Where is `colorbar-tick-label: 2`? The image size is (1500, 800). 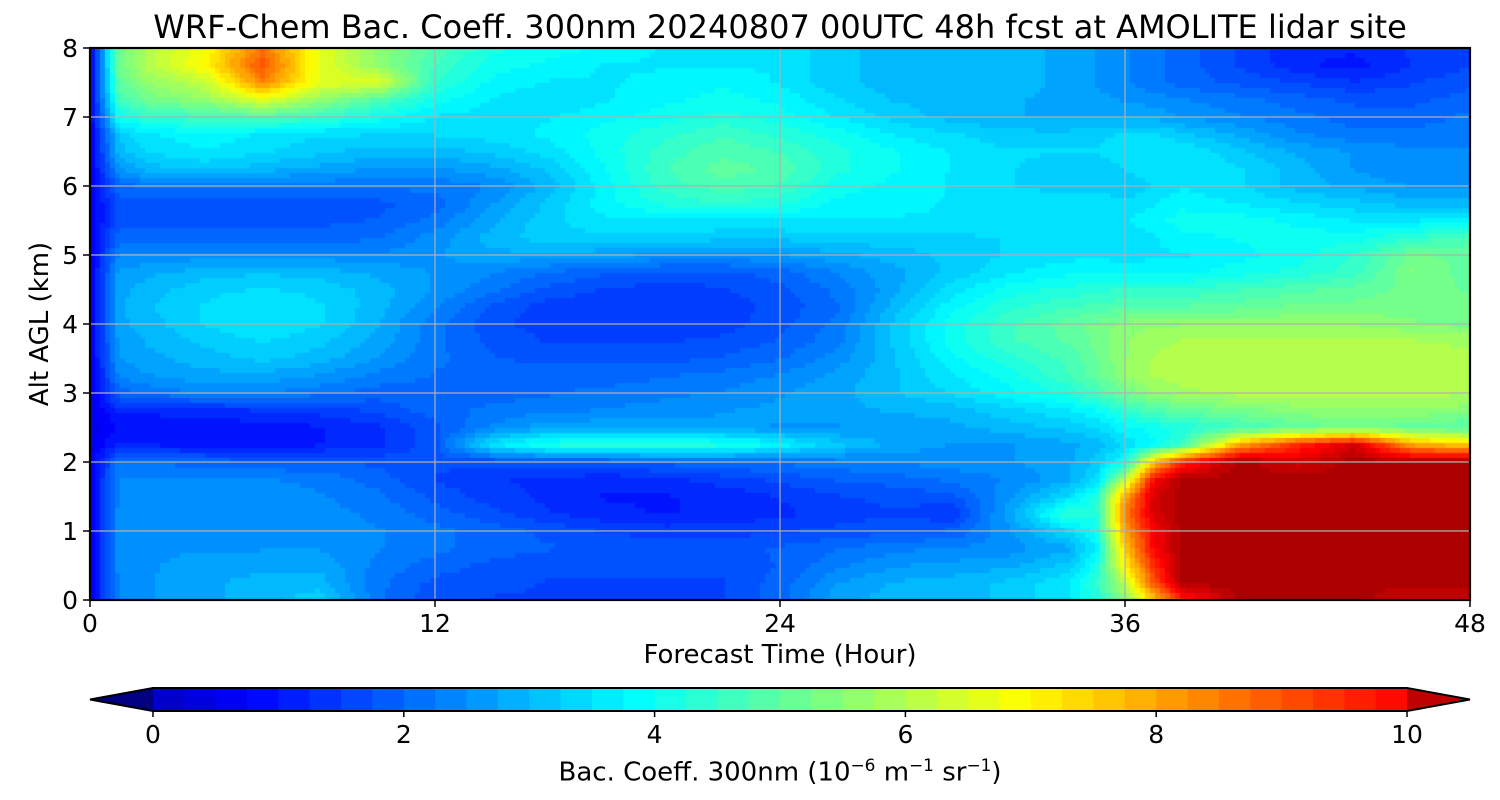
colorbar-tick-label: 2 is located at coordinates (404, 734).